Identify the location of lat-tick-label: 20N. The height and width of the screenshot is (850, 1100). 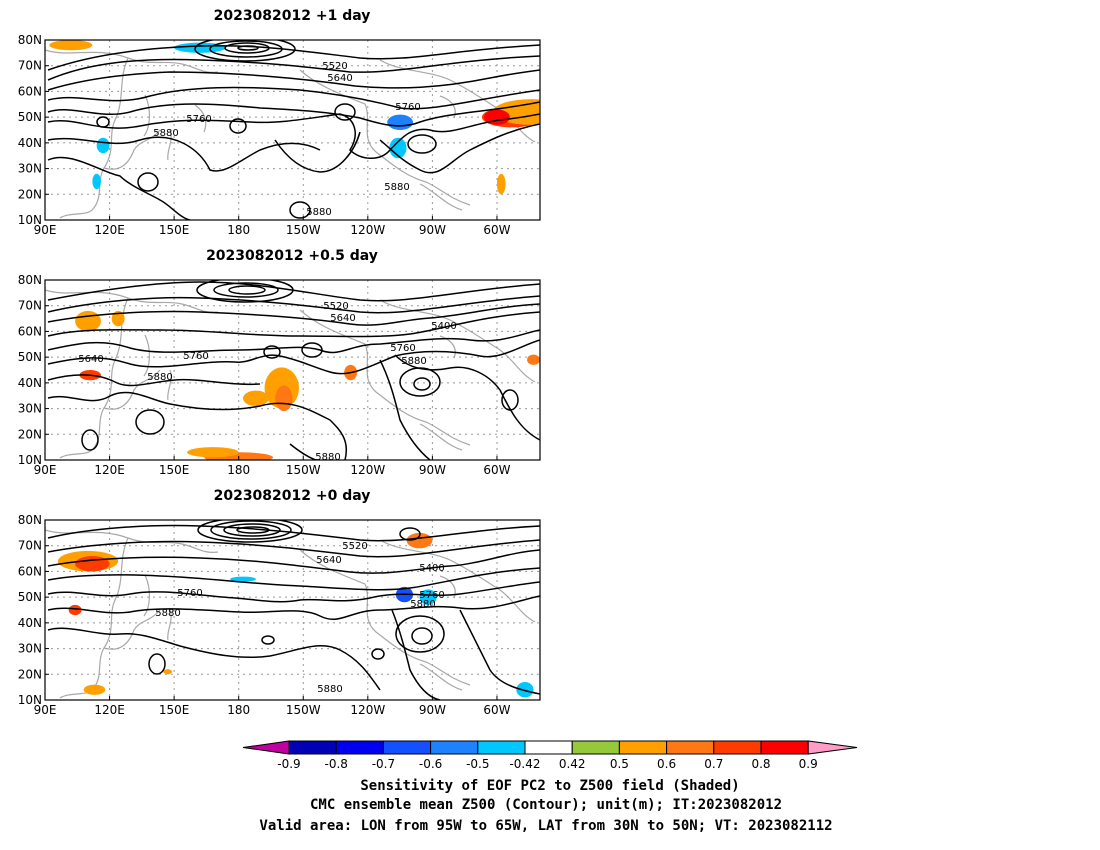
(30, 434).